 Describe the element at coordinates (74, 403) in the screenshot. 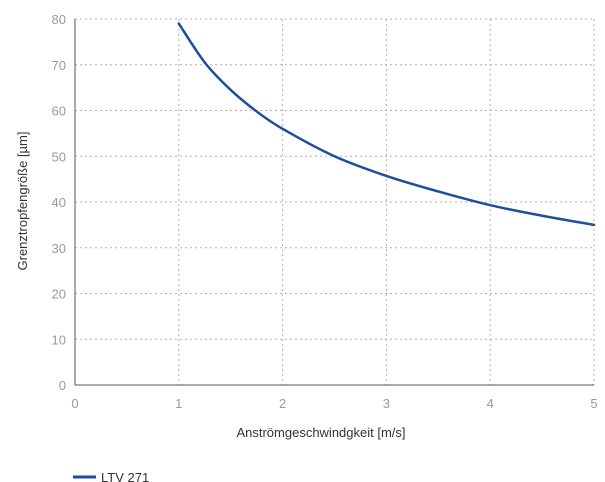

I see `x-tick-label: 0` at that location.